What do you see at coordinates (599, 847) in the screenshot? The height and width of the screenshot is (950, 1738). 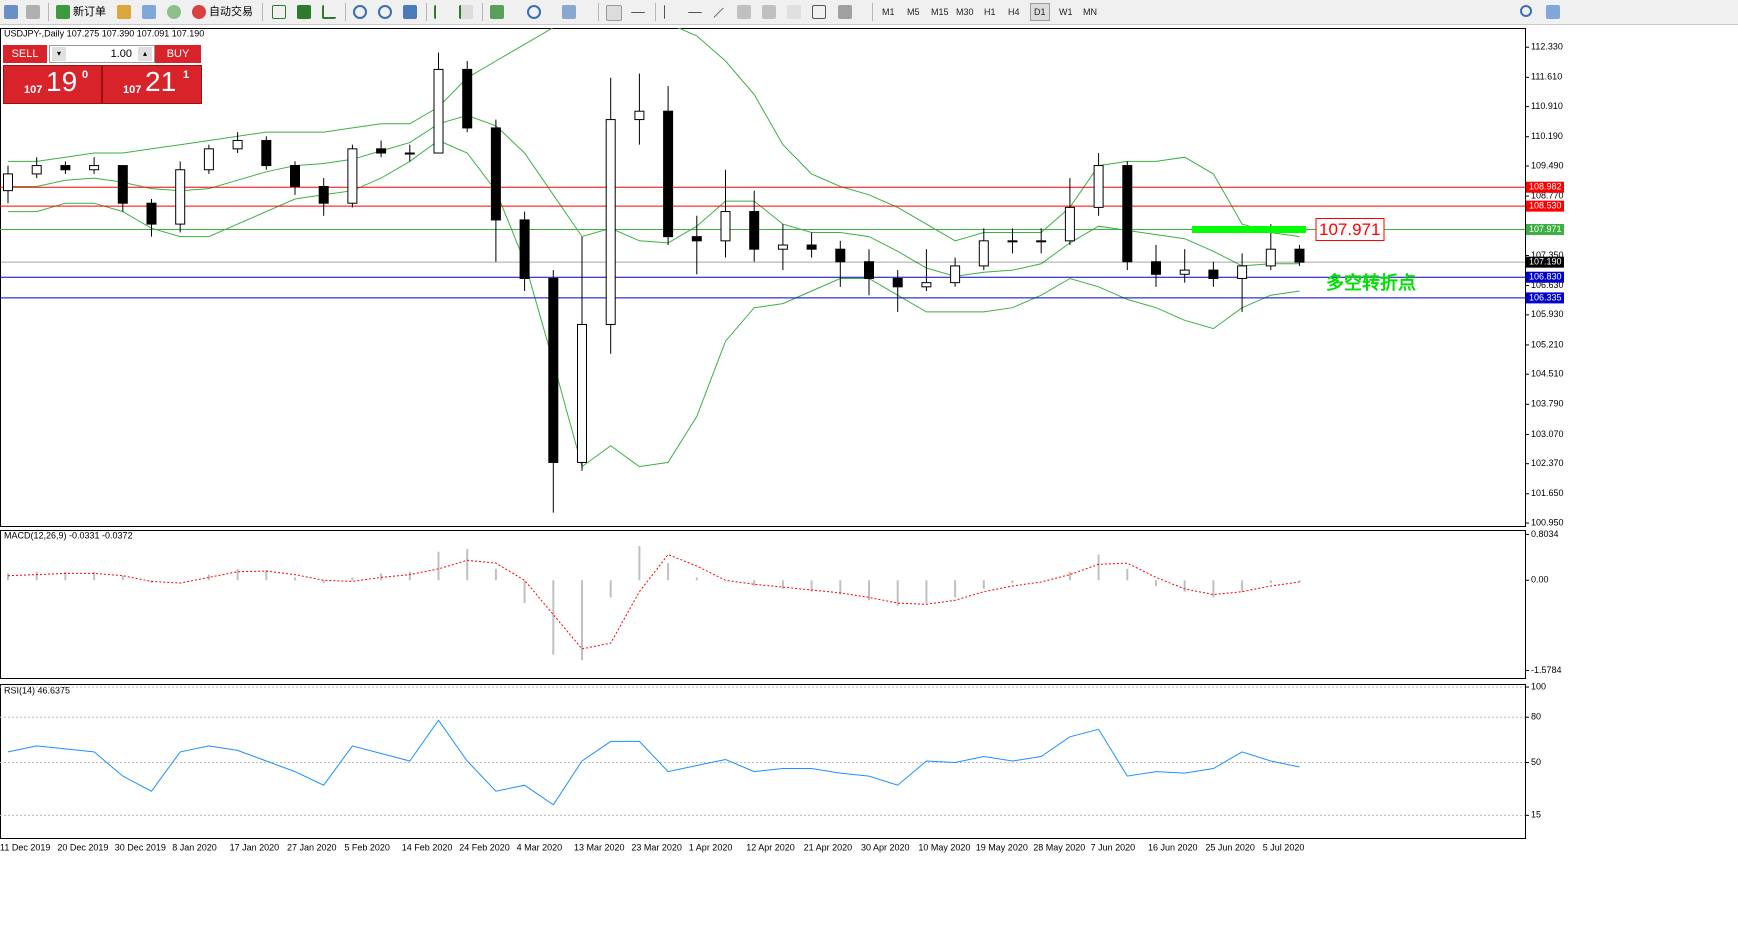 I see `x-tick-label: 13 Mar 2020` at bounding box center [599, 847].